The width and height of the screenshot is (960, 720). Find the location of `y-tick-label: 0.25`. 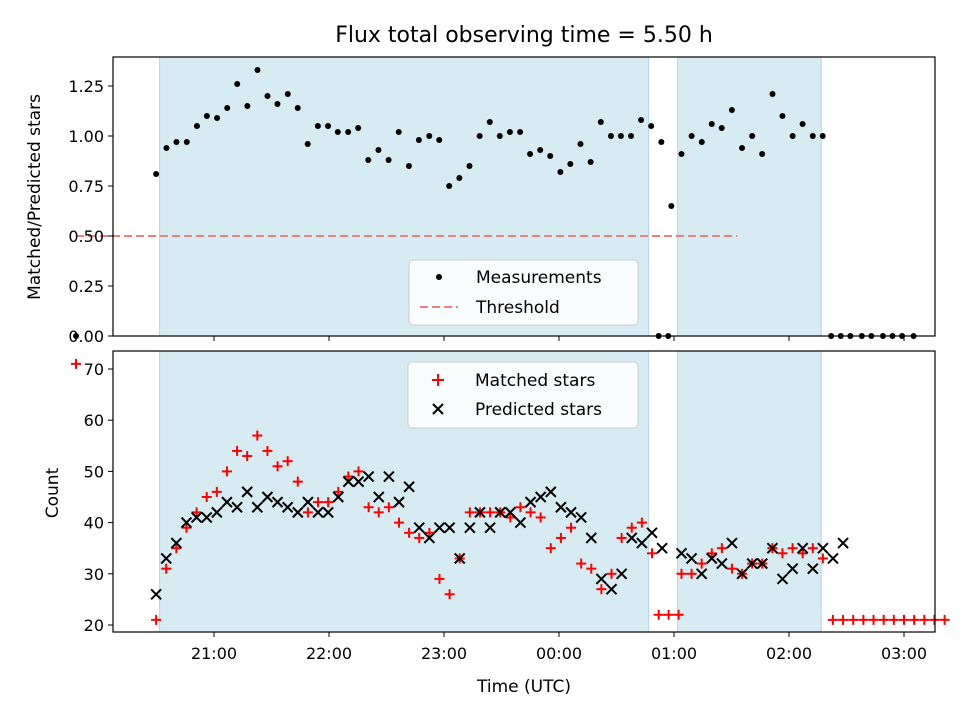

y-tick-label: 0.25 is located at coordinates (86, 286).